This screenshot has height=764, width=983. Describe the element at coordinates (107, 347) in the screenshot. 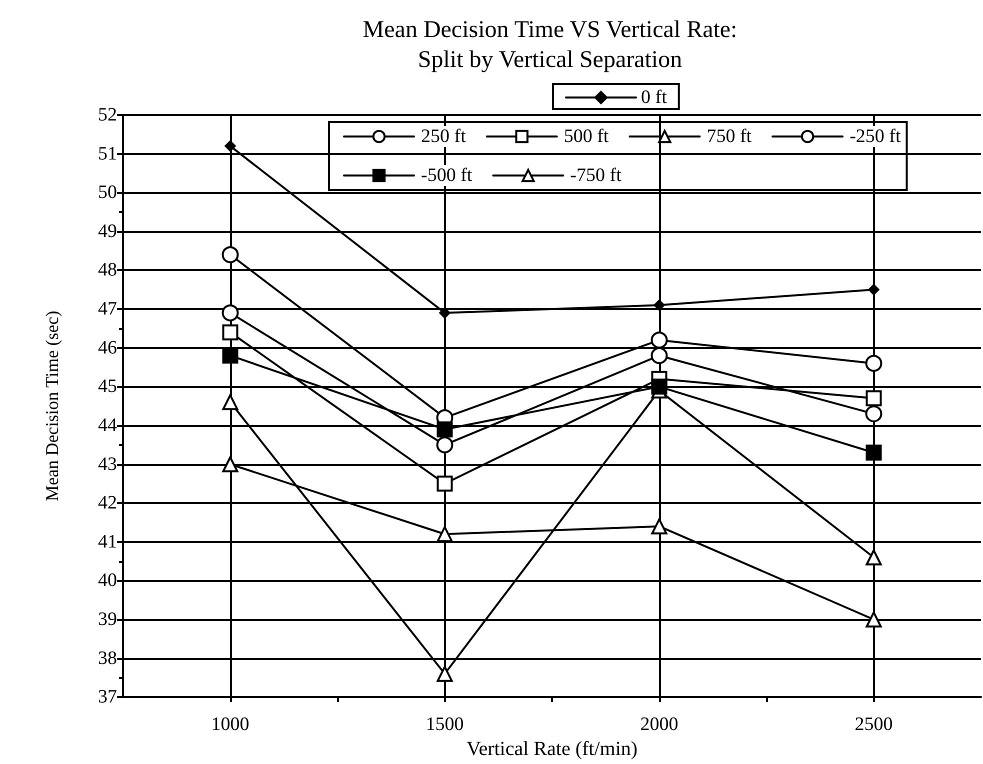

I see `y-tick-label: 46` at that location.